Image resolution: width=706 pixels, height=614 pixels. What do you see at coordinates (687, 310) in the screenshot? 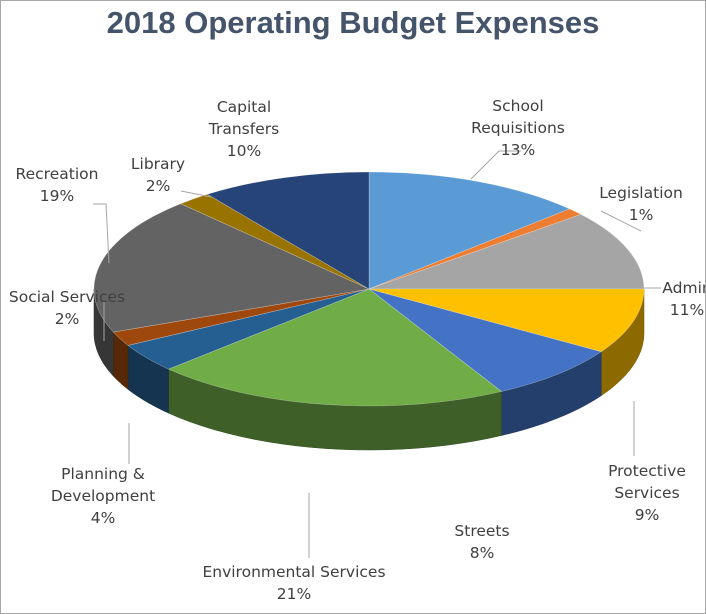
I see `data-label-2-line-1: 11%` at bounding box center [687, 310].